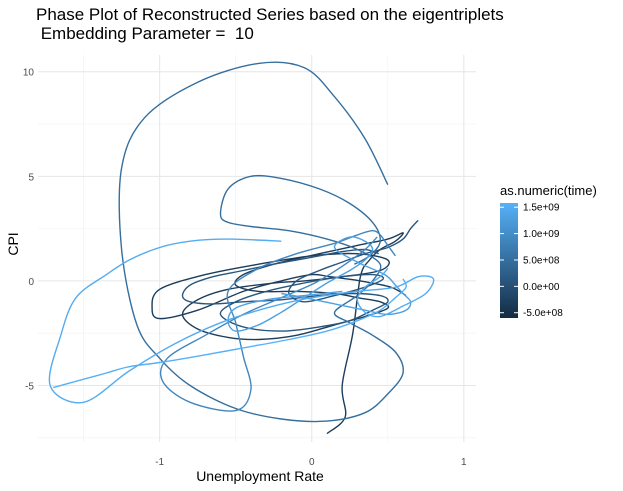  What do you see at coordinates (159, 462) in the screenshot?
I see `x-tick-label: -1` at bounding box center [159, 462].